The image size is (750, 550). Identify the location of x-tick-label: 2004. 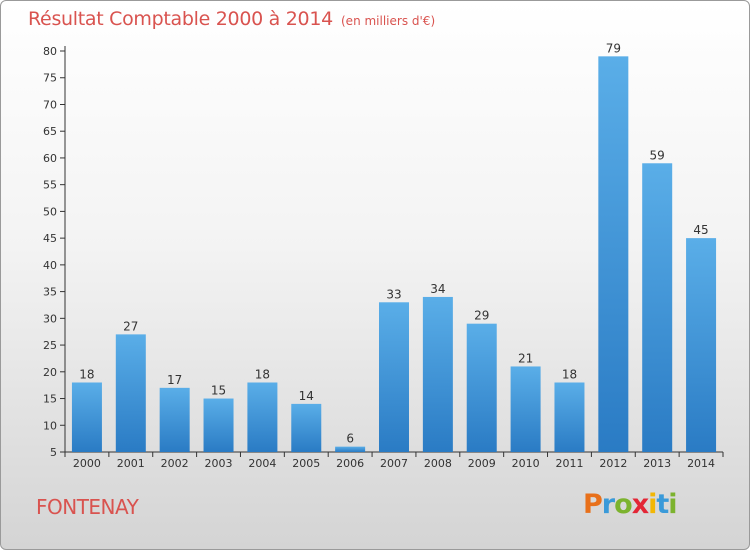
(262, 463).